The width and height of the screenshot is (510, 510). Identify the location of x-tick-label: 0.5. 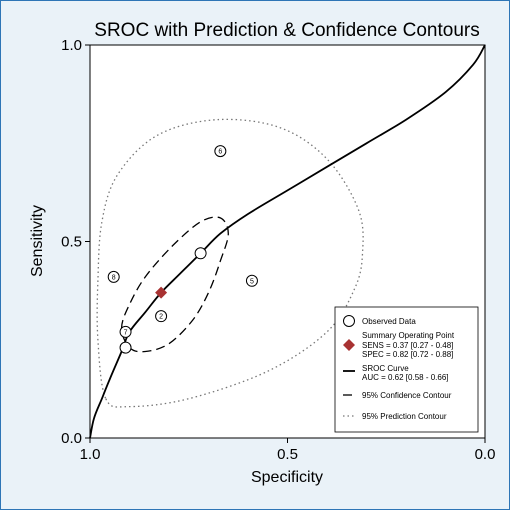
(287, 454).